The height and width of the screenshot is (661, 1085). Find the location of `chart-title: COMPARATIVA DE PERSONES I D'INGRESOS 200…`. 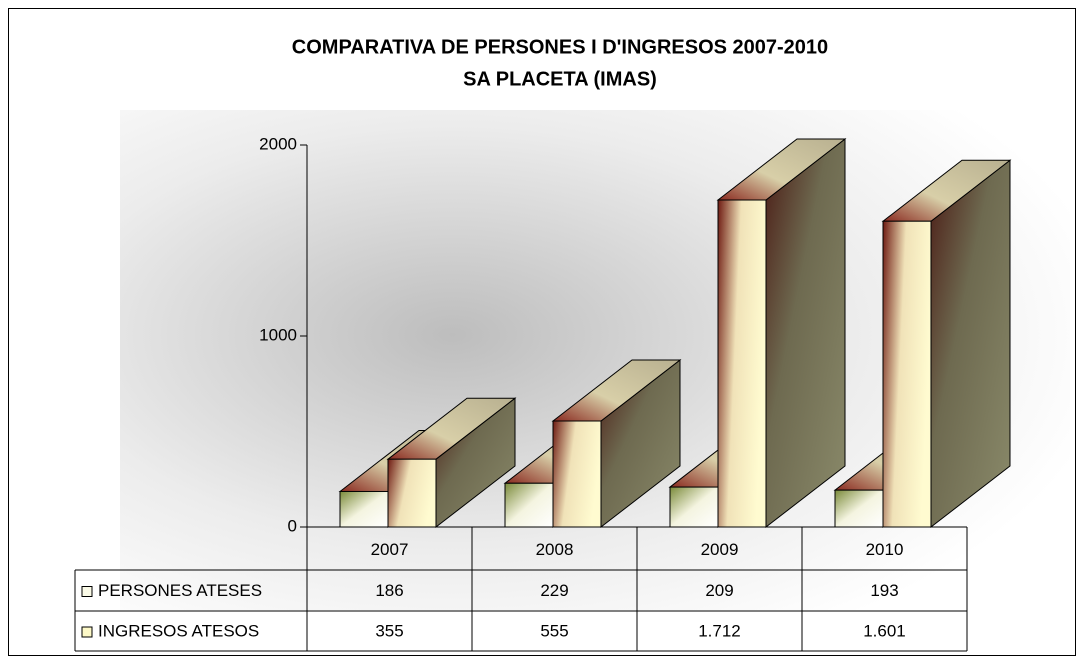

chart-title: COMPARATIVA DE PERSONES I D'INGRESOS 200… is located at coordinates (560, 47).